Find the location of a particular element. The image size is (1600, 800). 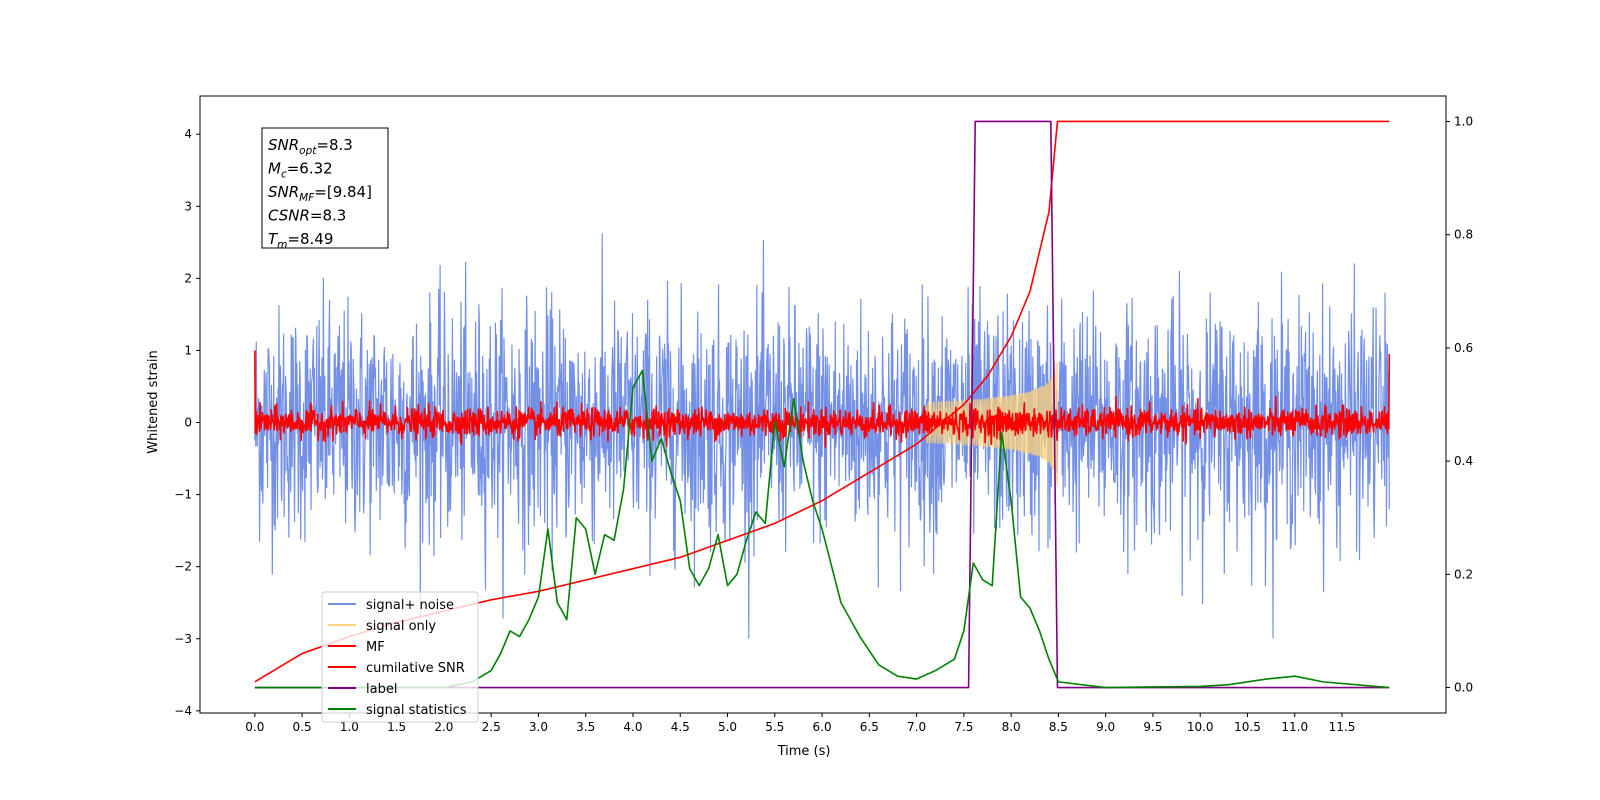

x-tick-label: 9.5 is located at coordinates (1152, 727).